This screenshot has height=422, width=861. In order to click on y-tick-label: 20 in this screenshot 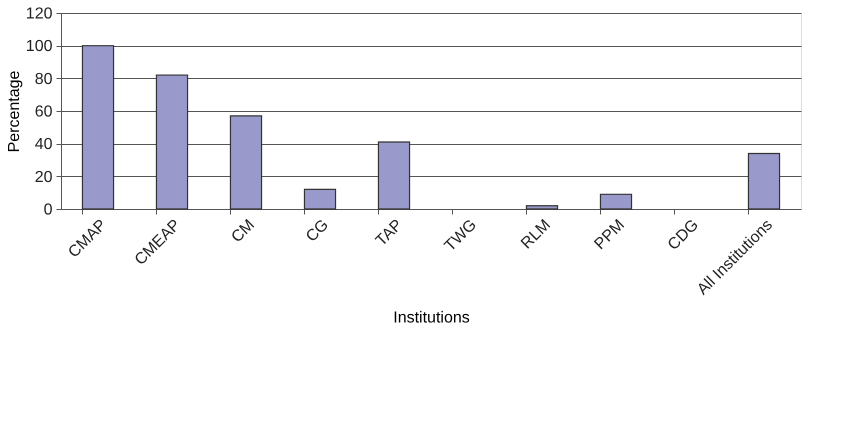, I will do `click(43, 177)`.